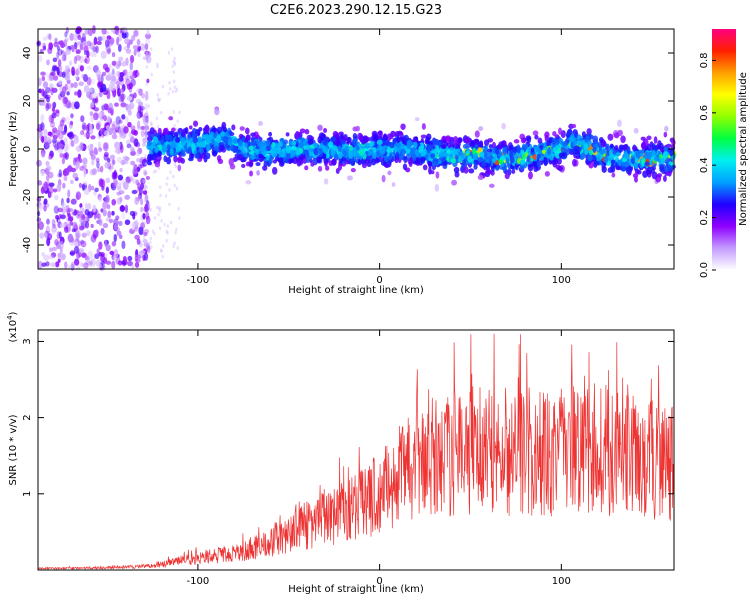  I want to click on snr-yscale-base: (x10, so click(13, 331).